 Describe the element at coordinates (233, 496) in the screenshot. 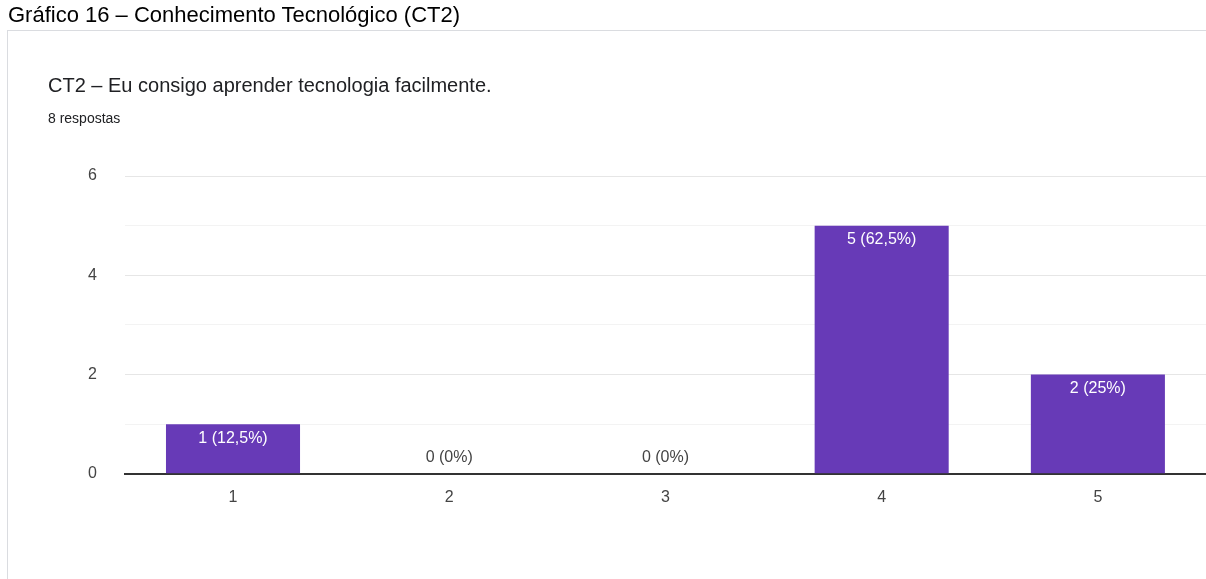

I see `x-tick-label: 1` at that location.